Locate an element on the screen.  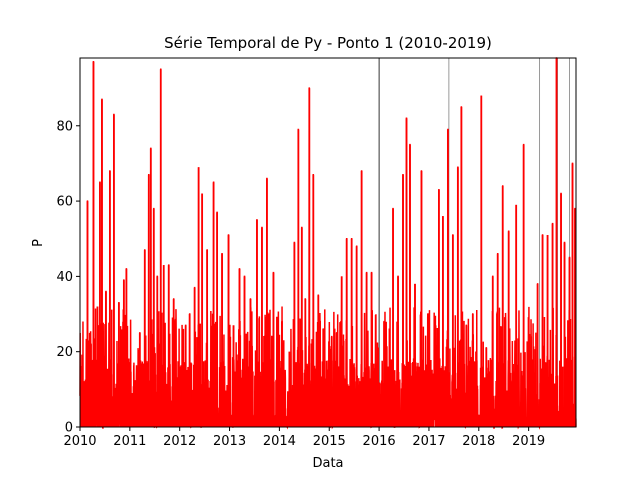
x-tick-label: 2014 is located at coordinates (279, 441).